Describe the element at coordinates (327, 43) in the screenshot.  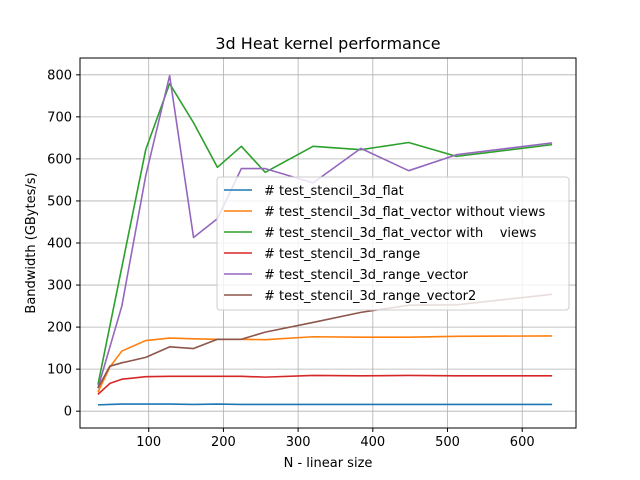
I see `chart-title: 3d Heat kernel performance` at that location.